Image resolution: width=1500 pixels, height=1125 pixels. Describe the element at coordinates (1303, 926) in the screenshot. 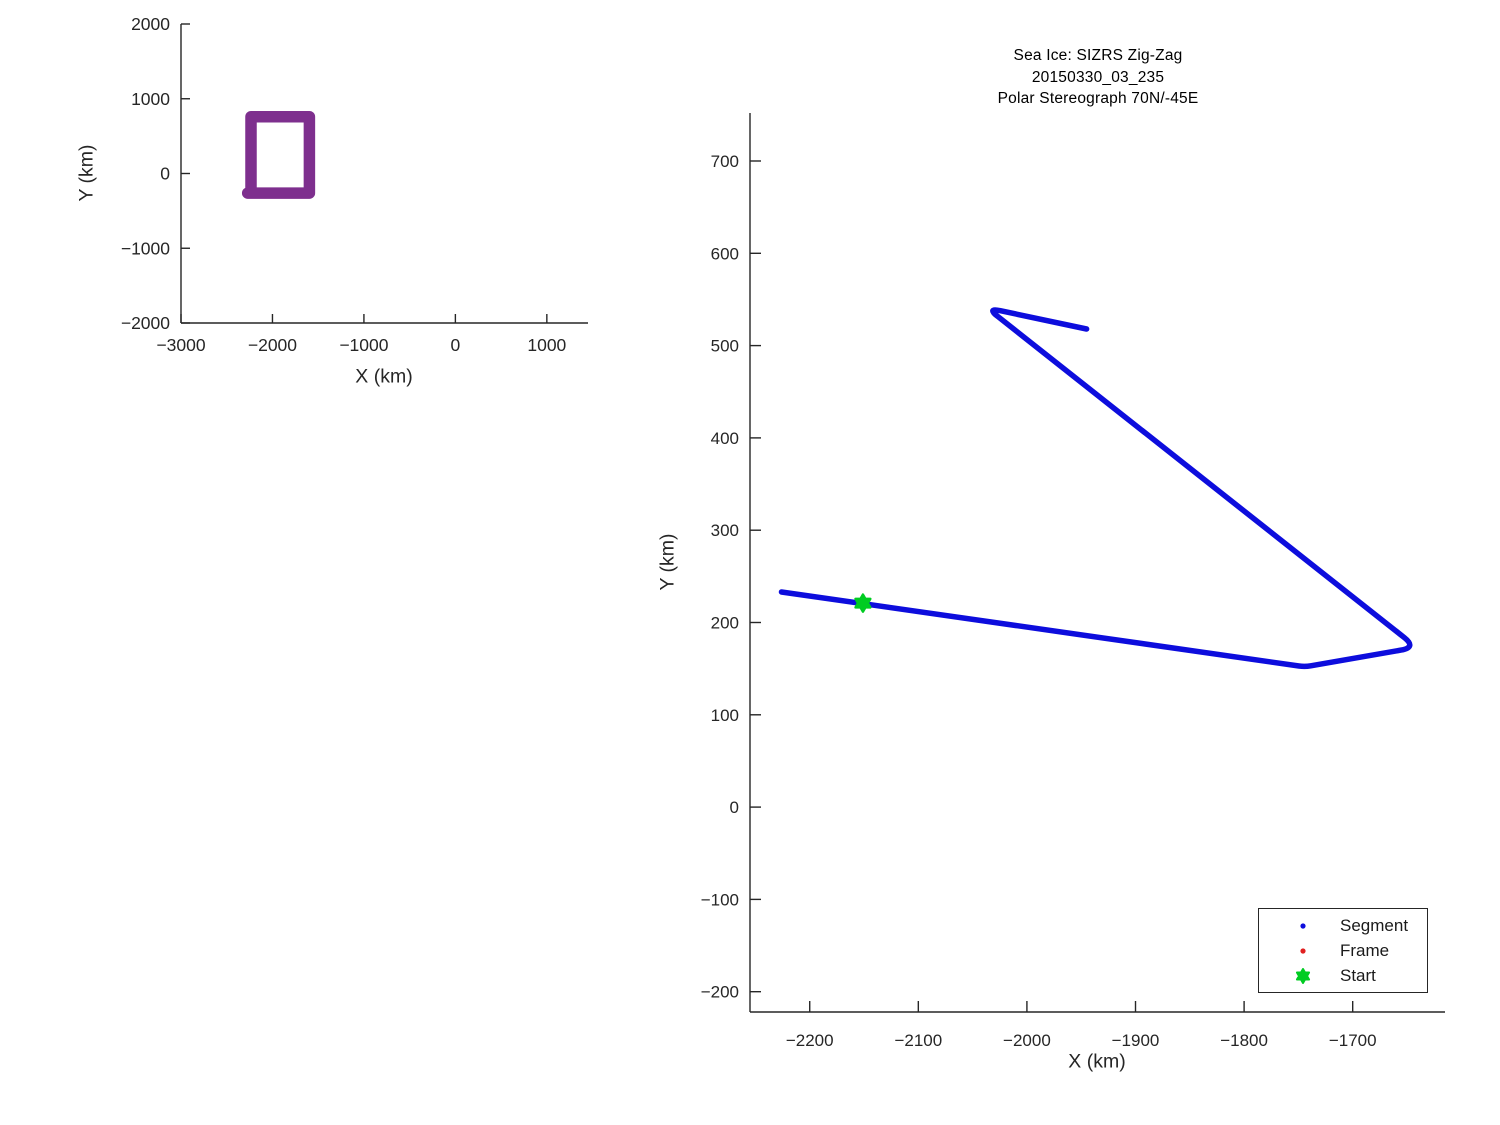

I see `segment-dot-icon` at that location.